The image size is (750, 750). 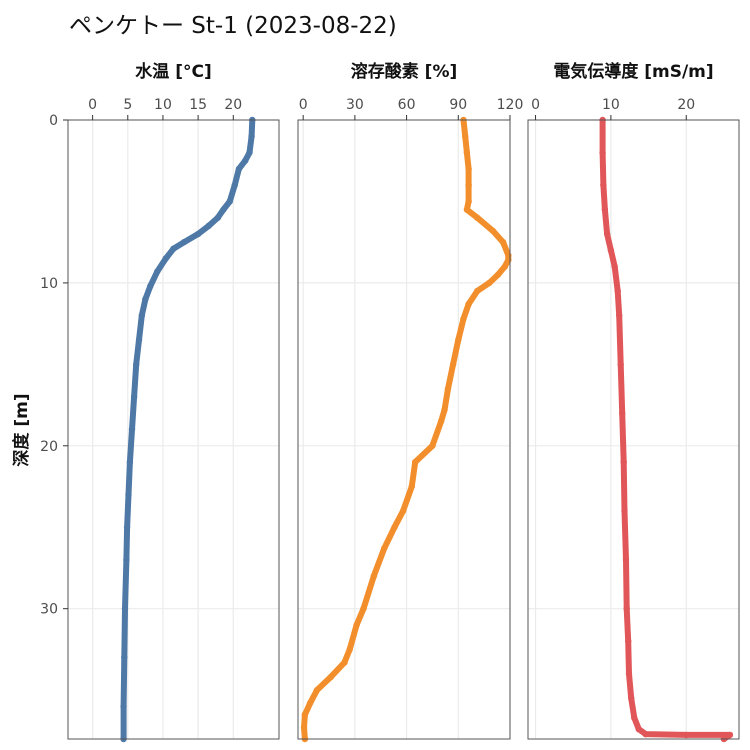 What do you see at coordinates (173, 71) in the screenshot?
I see `panel-title: 水温 [°C]` at bounding box center [173, 71].